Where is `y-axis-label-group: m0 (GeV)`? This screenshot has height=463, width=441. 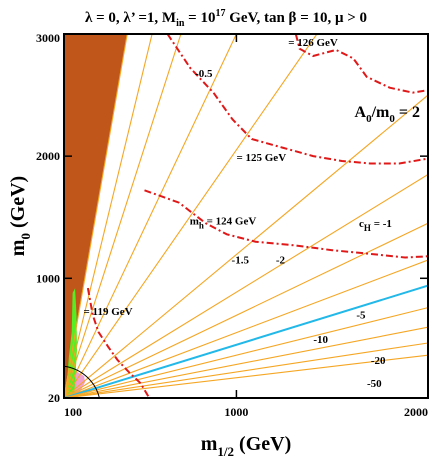
y-axis-label-group: m0 (GeV) is located at coordinates (20, 216).